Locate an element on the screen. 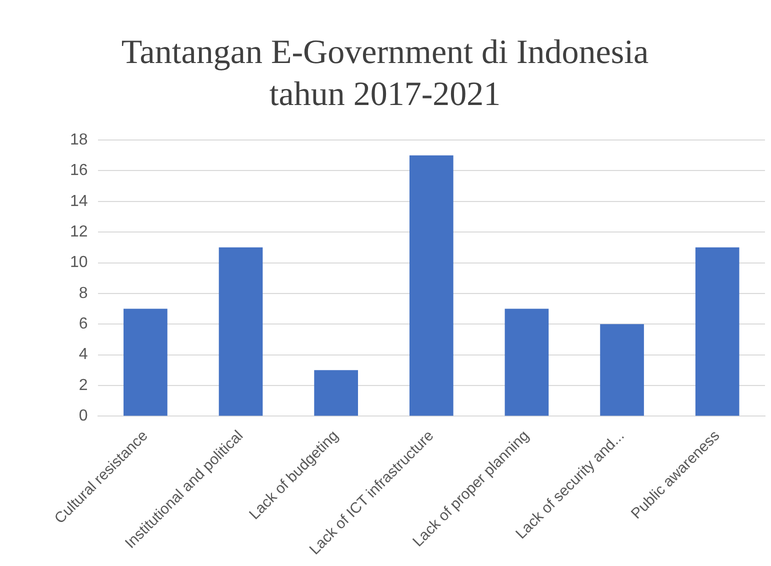 Image resolution: width=771 pixels, height=566 pixels. y-tick-label: 16 is located at coordinates (79, 171).